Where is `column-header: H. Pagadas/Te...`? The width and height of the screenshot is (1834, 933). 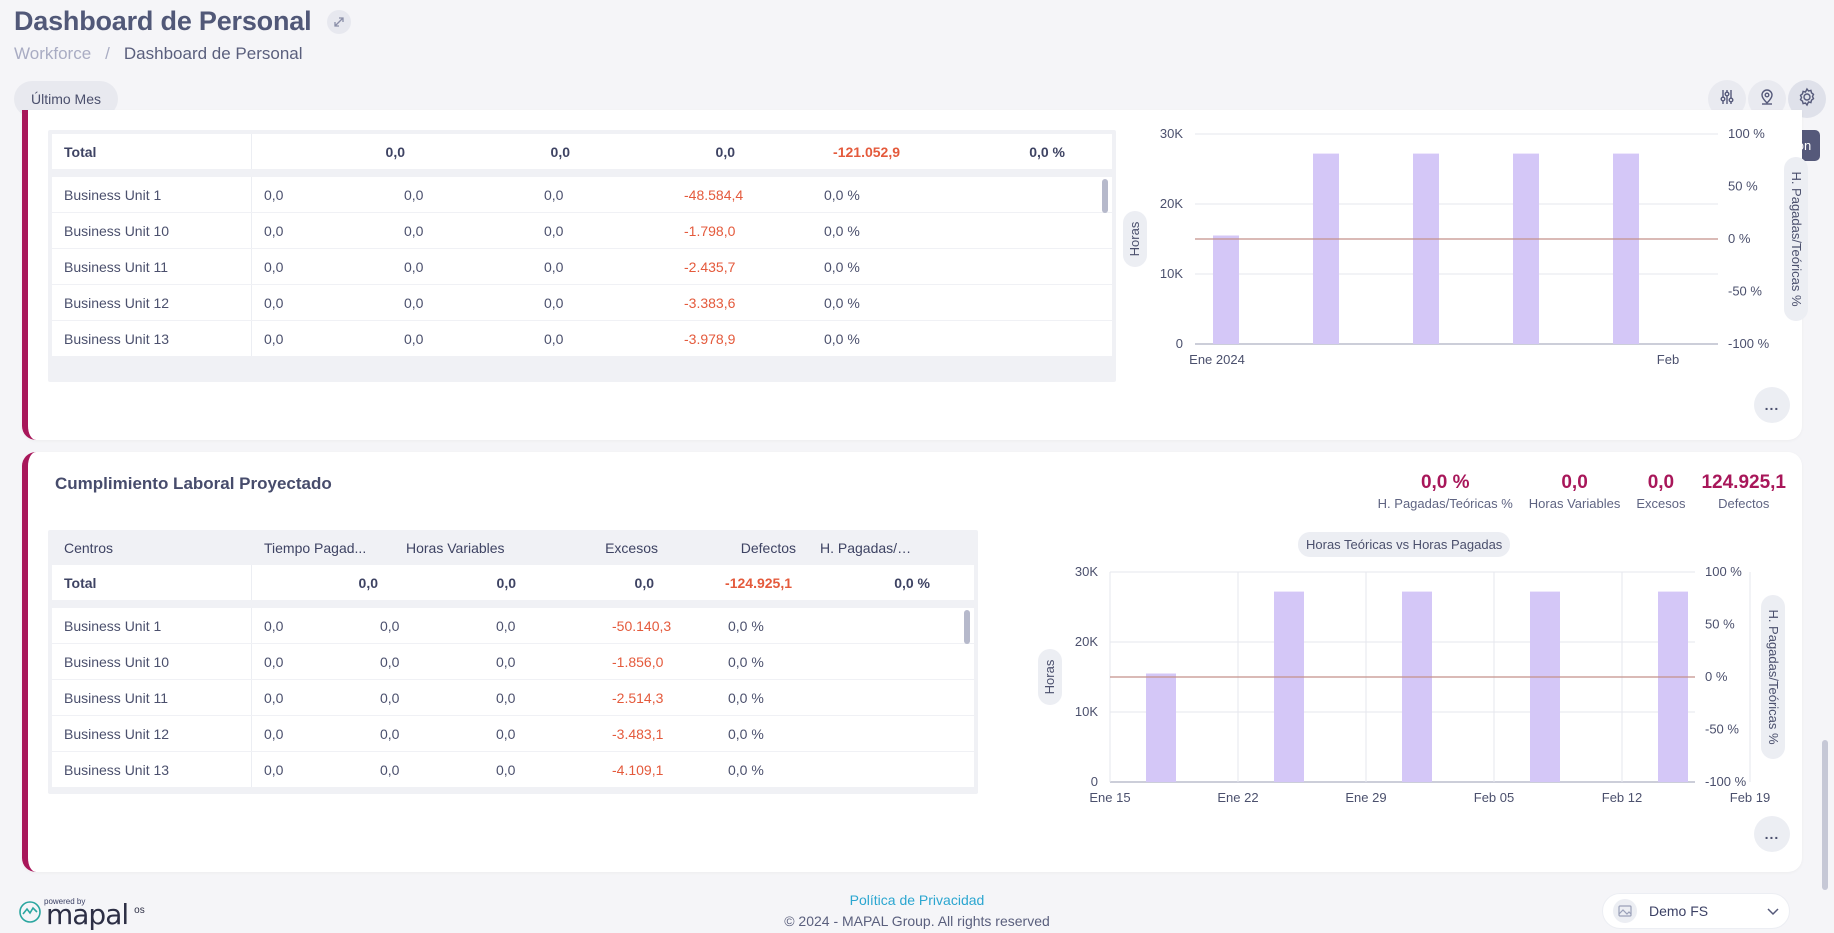 column-header: H. Pagadas/Te... is located at coordinates (872, 547).